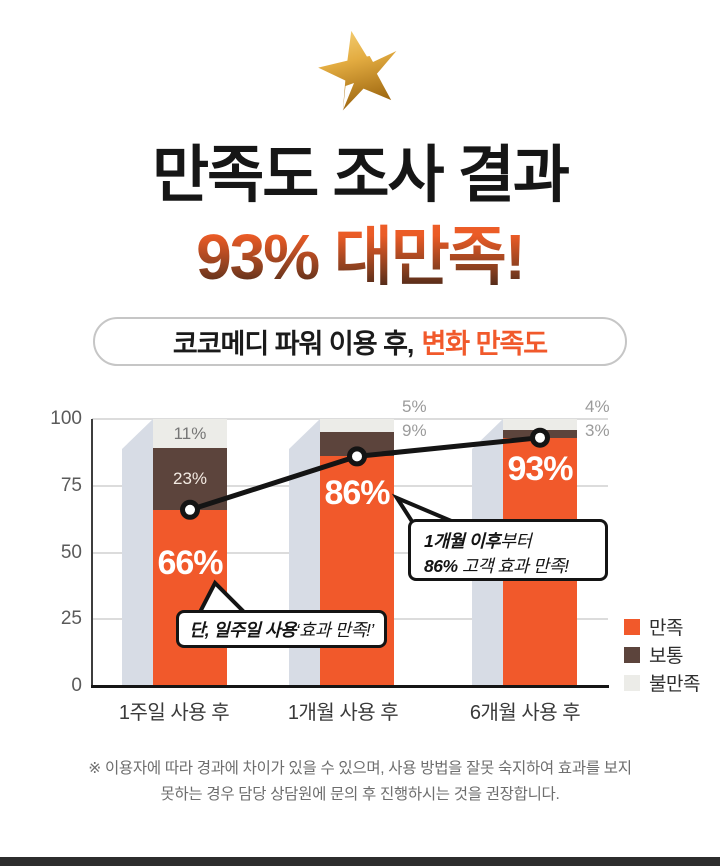  I want to click on outside-value-label: 4%, so click(597, 406).